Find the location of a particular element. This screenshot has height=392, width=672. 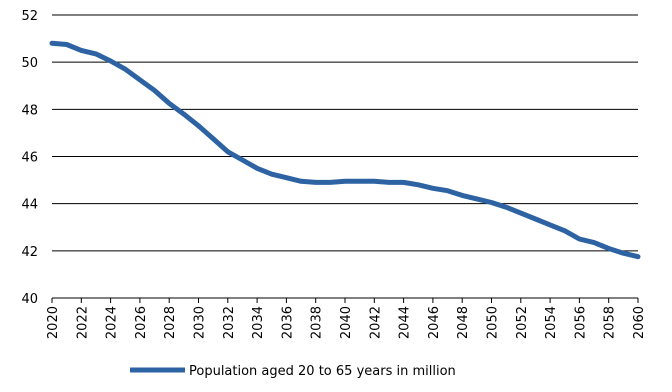

x-tick-label: 2028 is located at coordinates (170, 322).